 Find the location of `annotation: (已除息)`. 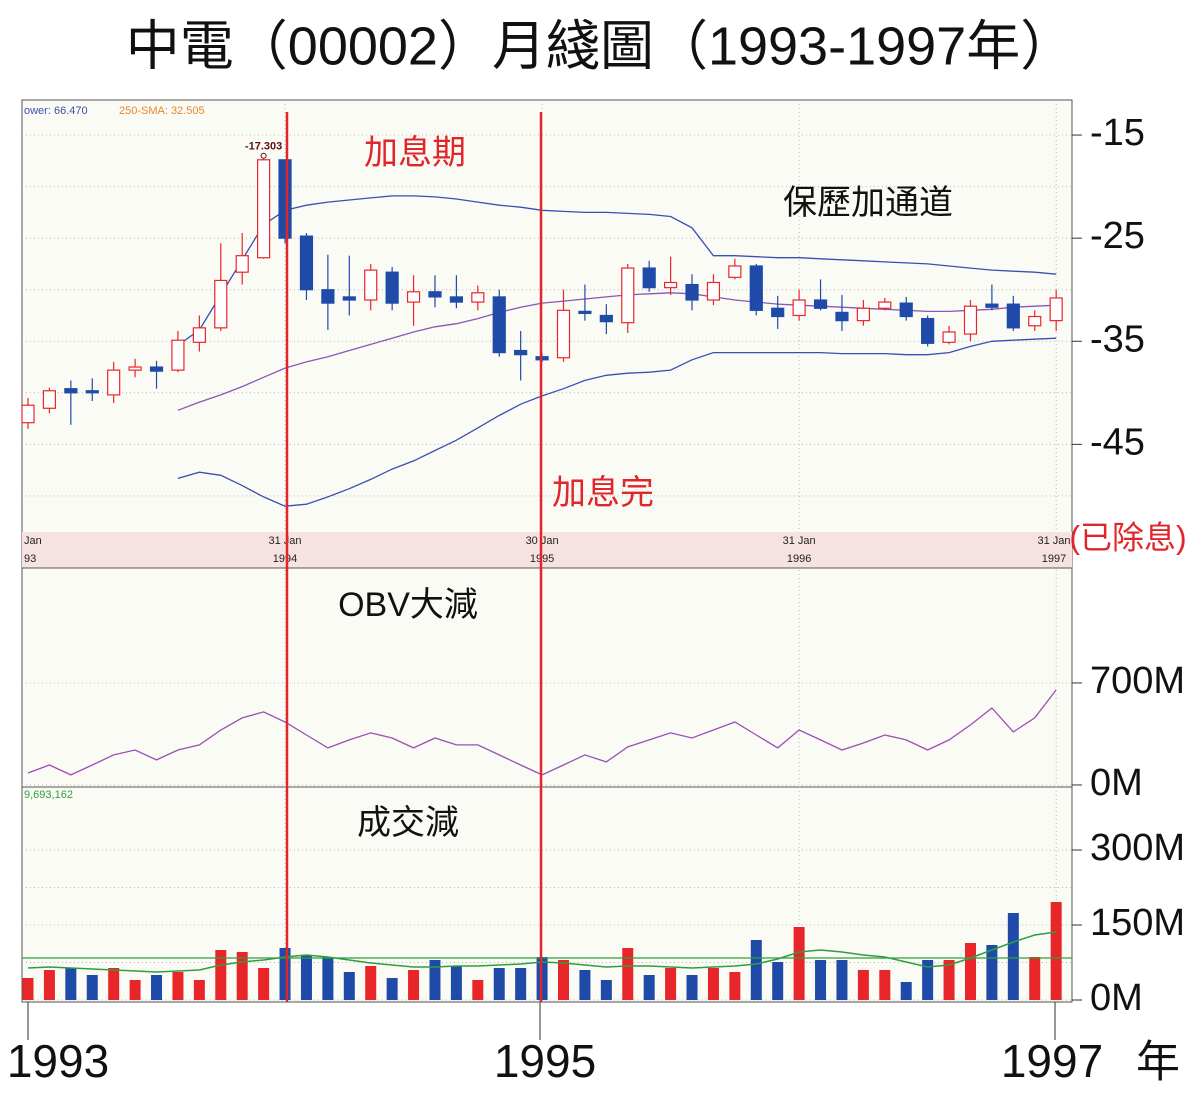

annotation: (已除息) is located at coordinates (1127, 537).